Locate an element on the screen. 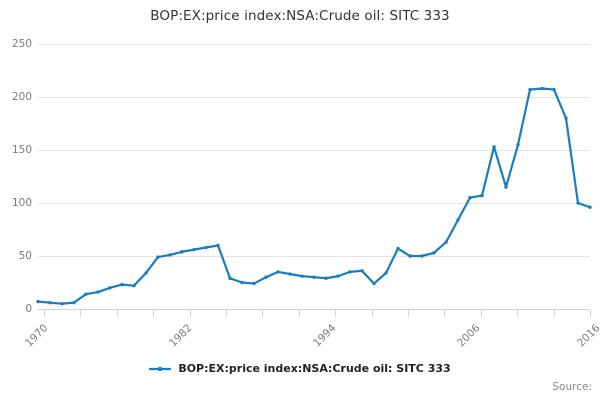  x-axis-tick-label: 1994 is located at coordinates (325, 336).